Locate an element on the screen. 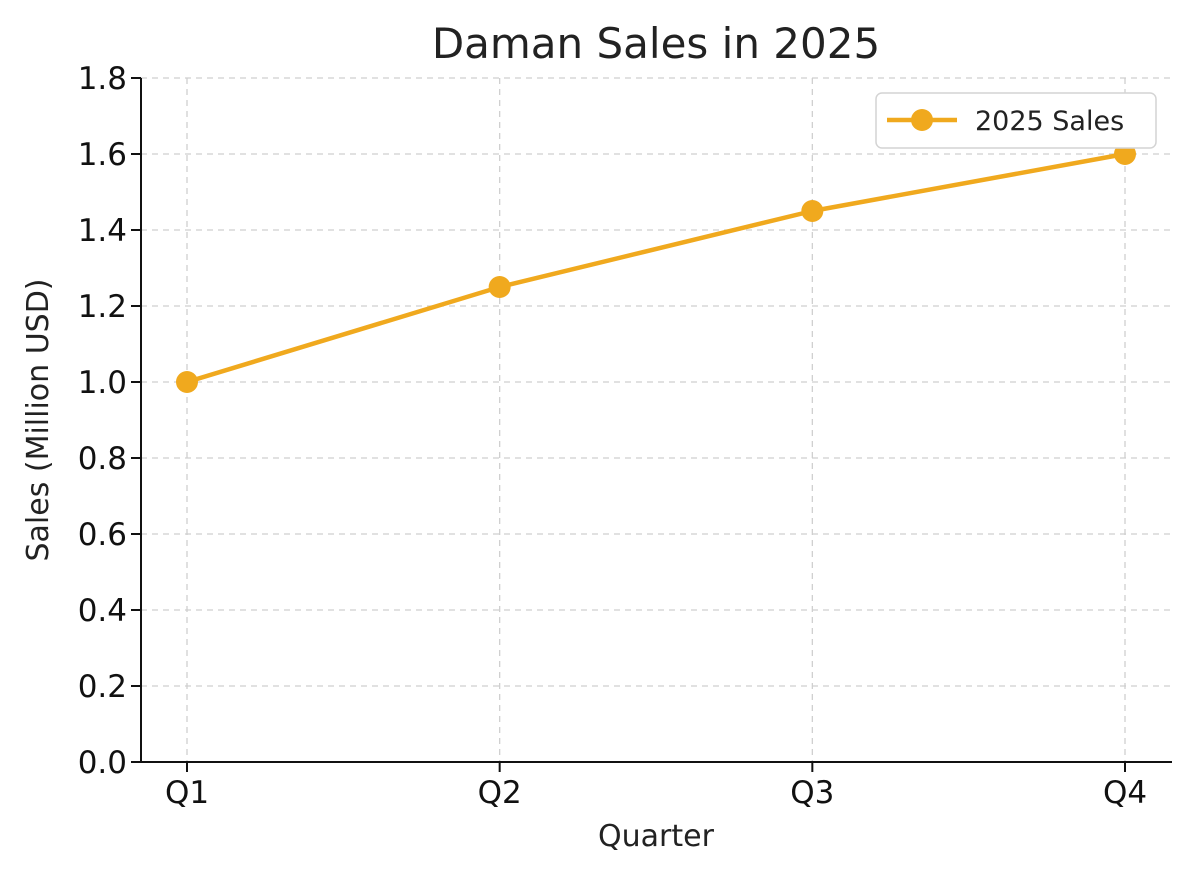 Image resolution: width=1194 pixels, height=880 pixels. y-tick-label: 0.6 is located at coordinates (102, 535).